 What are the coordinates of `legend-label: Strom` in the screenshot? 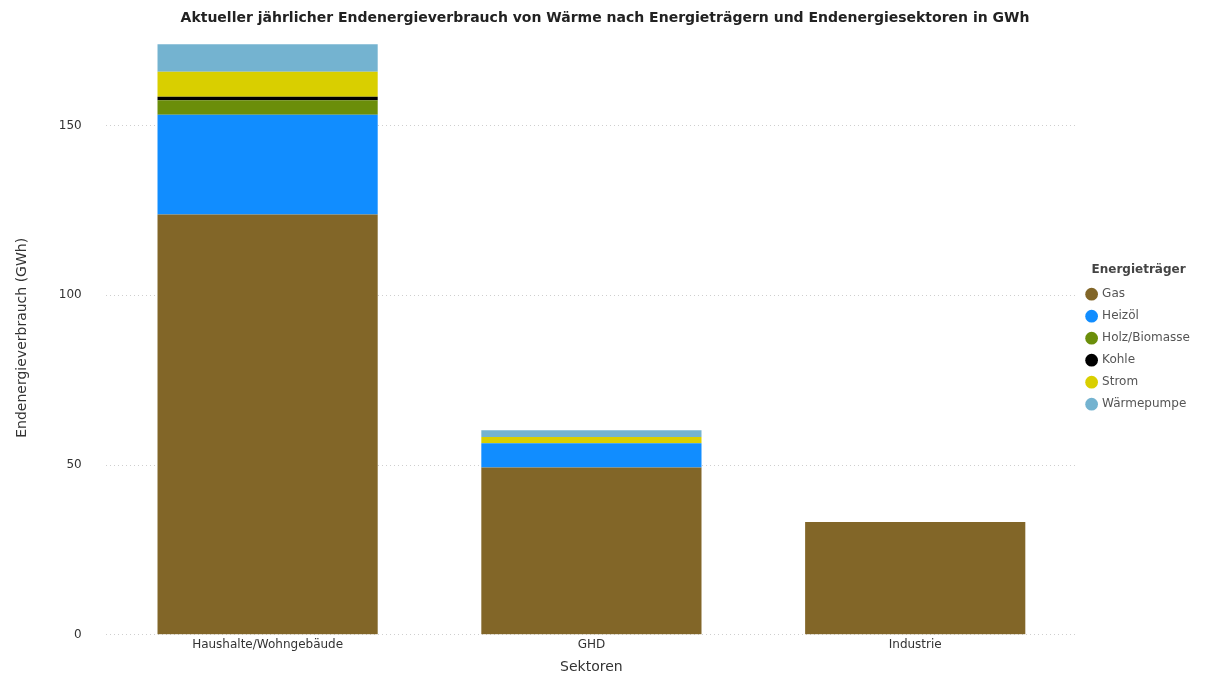 It's located at (1120, 381).